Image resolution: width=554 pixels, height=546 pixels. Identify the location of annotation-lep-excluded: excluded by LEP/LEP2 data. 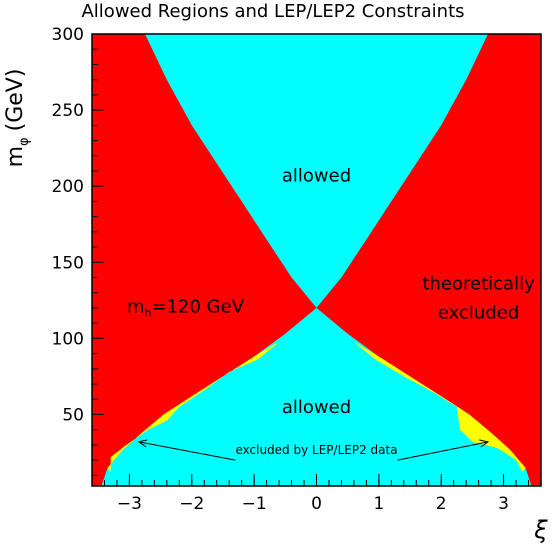
(316, 450).